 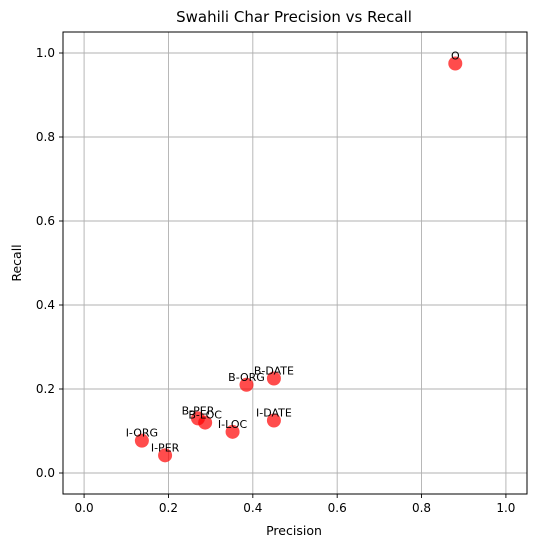 What do you see at coordinates (295, 504) in the screenshot?
I see `x-axis-ticks: 0.0 0.2 0.4 0.6 0.8 1.0` at bounding box center [295, 504].